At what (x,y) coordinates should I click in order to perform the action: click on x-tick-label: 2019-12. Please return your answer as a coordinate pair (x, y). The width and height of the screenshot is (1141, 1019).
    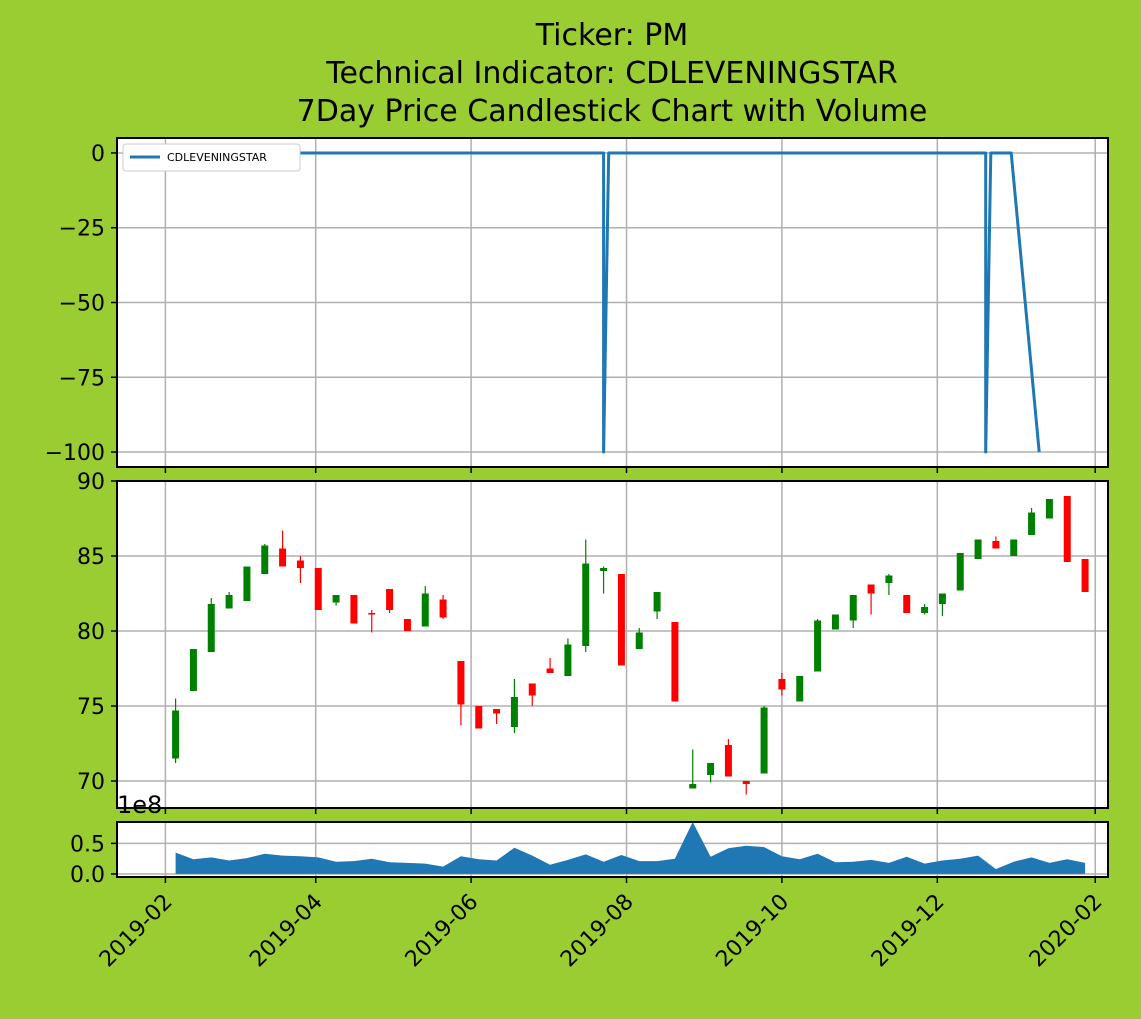
    Looking at the image, I should click on (908, 931).